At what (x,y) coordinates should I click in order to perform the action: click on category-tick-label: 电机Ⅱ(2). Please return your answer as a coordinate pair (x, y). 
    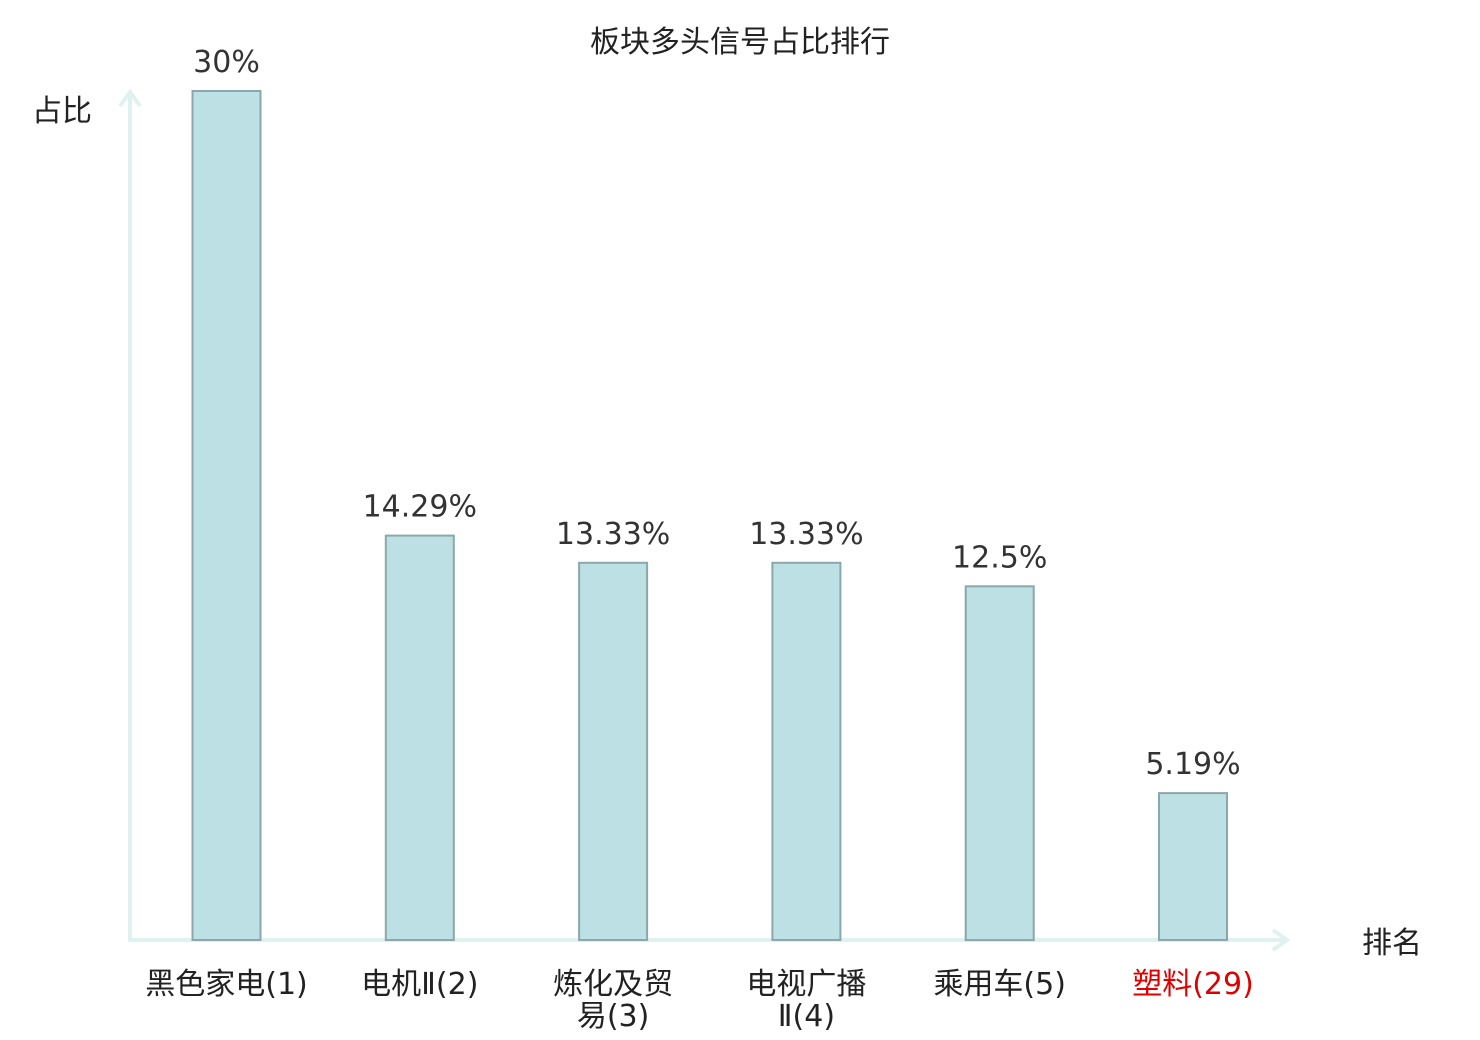
    Looking at the image, I should click on (419, 984).